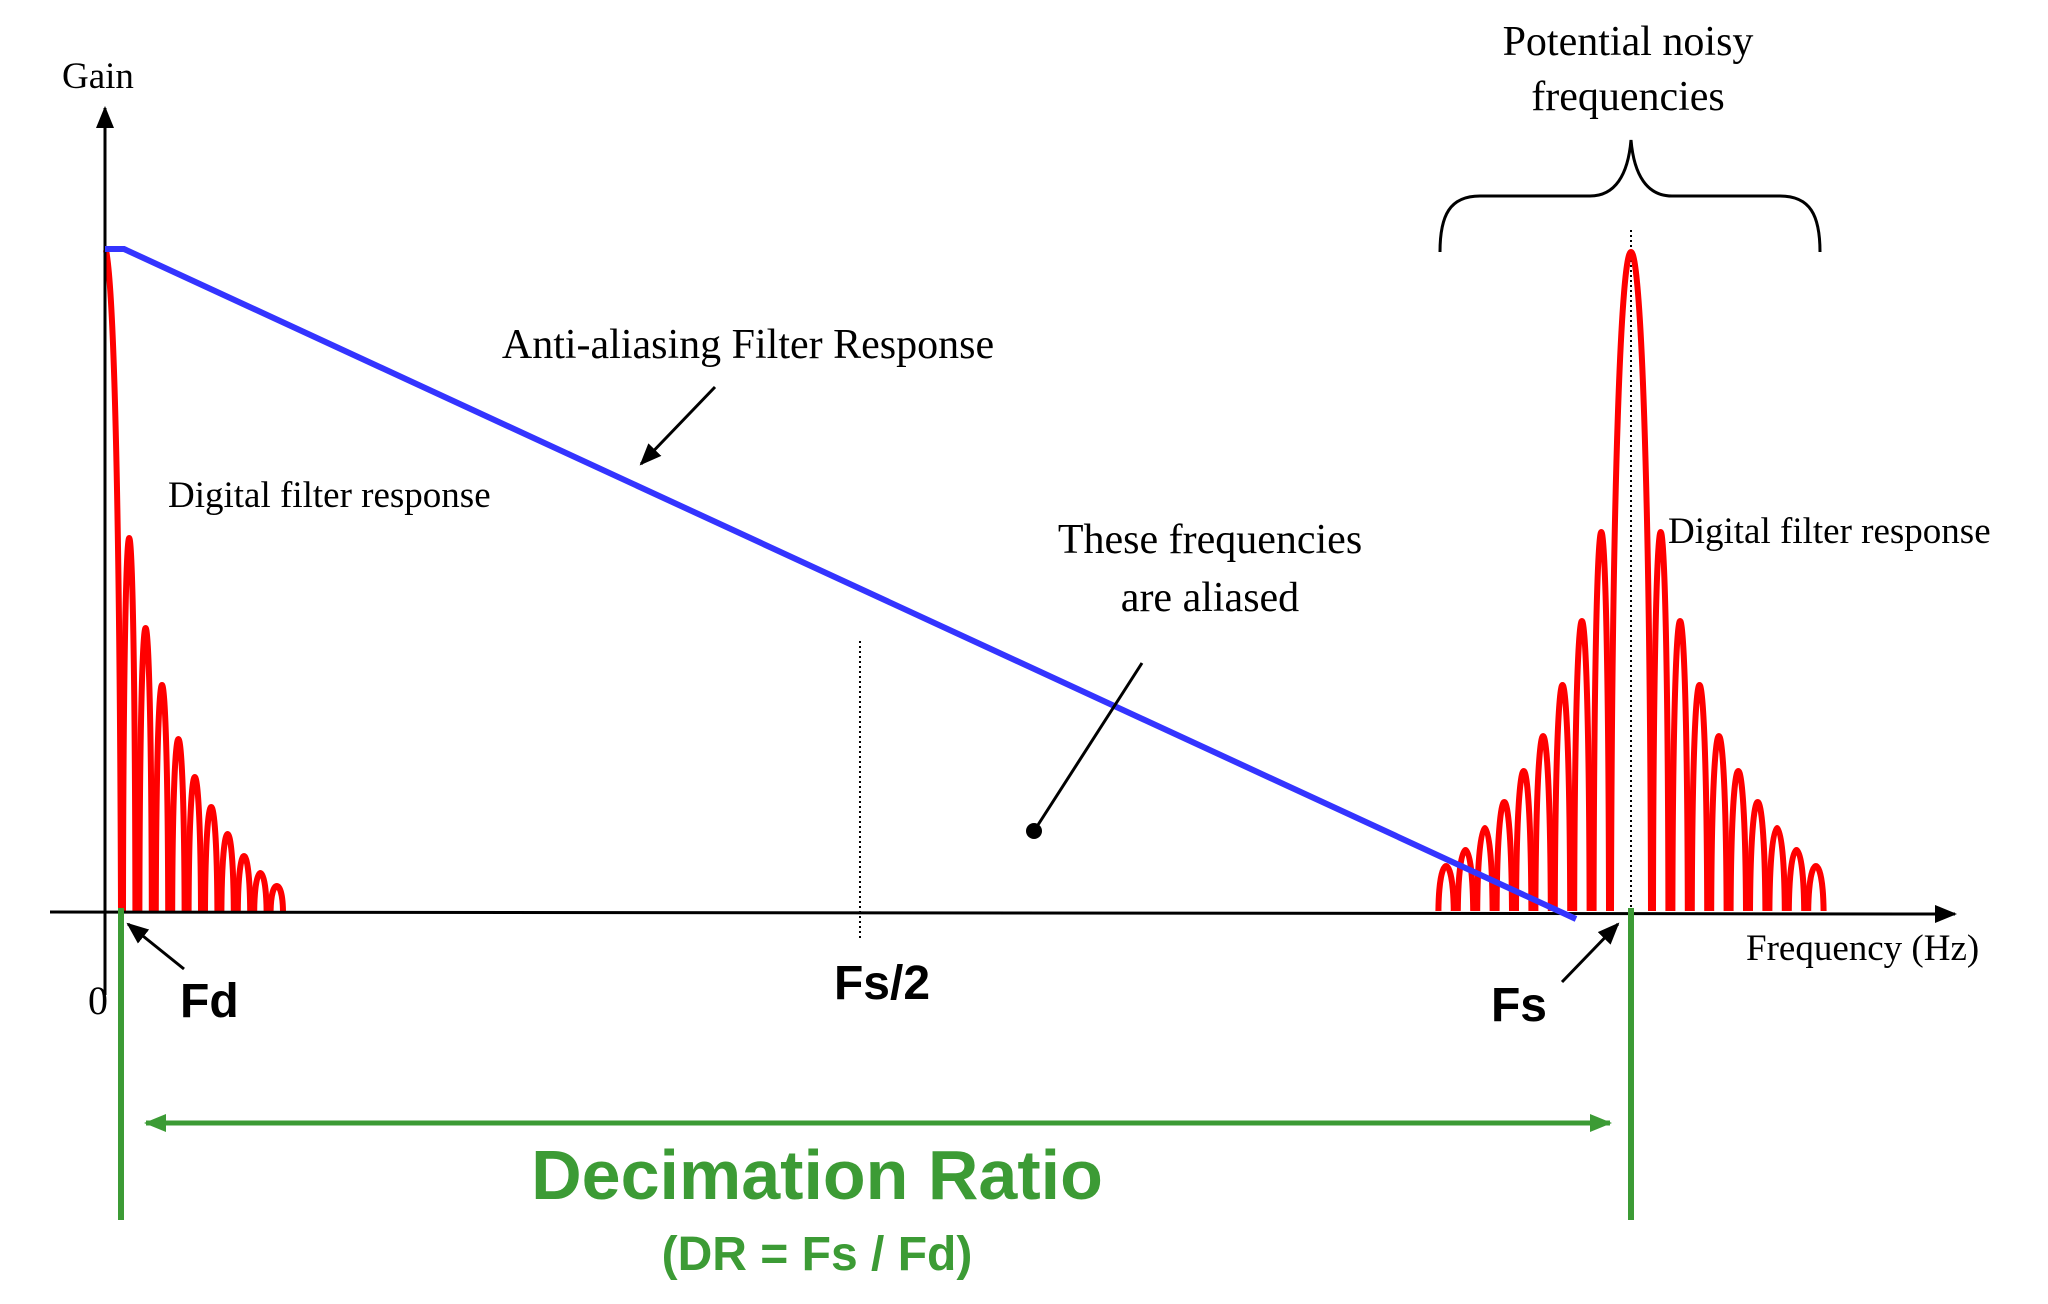 The width and height of the screenshot is (2048, 1304). What do you see at coordinates (209, 1001) in the screenshot?
I see `fd-label: Fd` at bounding box center [209, 1001].